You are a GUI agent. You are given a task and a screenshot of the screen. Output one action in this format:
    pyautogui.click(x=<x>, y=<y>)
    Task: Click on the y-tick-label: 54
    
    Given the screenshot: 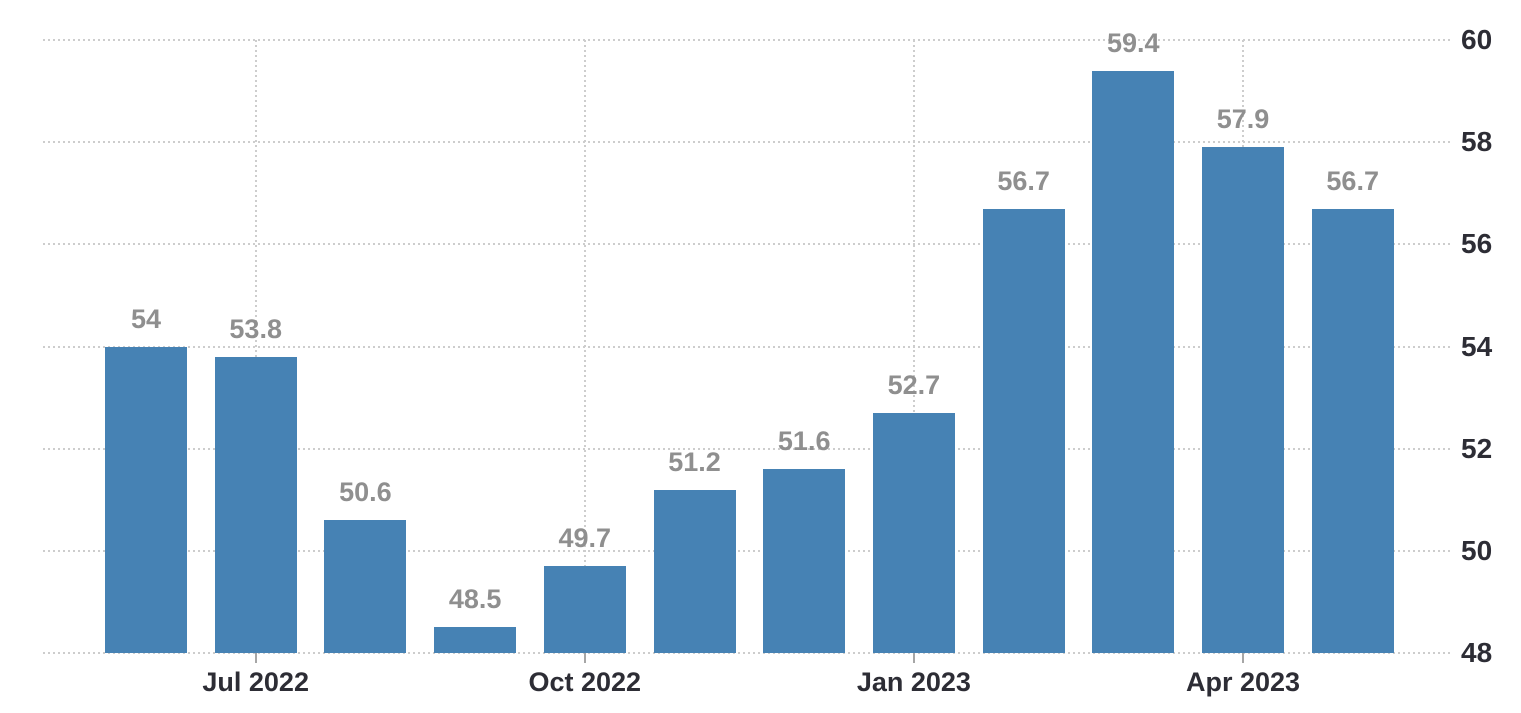 What is the action you would take?
    pyautogui.click(x=1477, y=346)
    